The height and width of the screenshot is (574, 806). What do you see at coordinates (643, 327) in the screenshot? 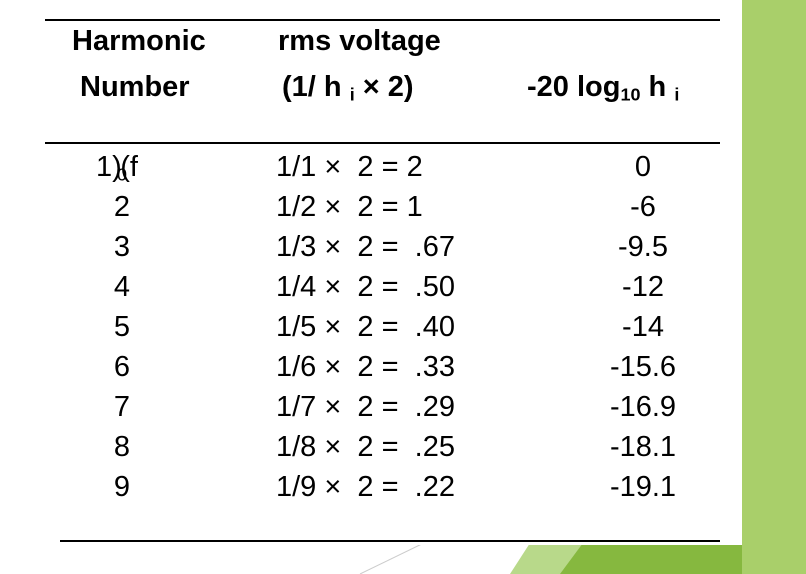
I see `db-value: -14` at bounding box center [643, 327].